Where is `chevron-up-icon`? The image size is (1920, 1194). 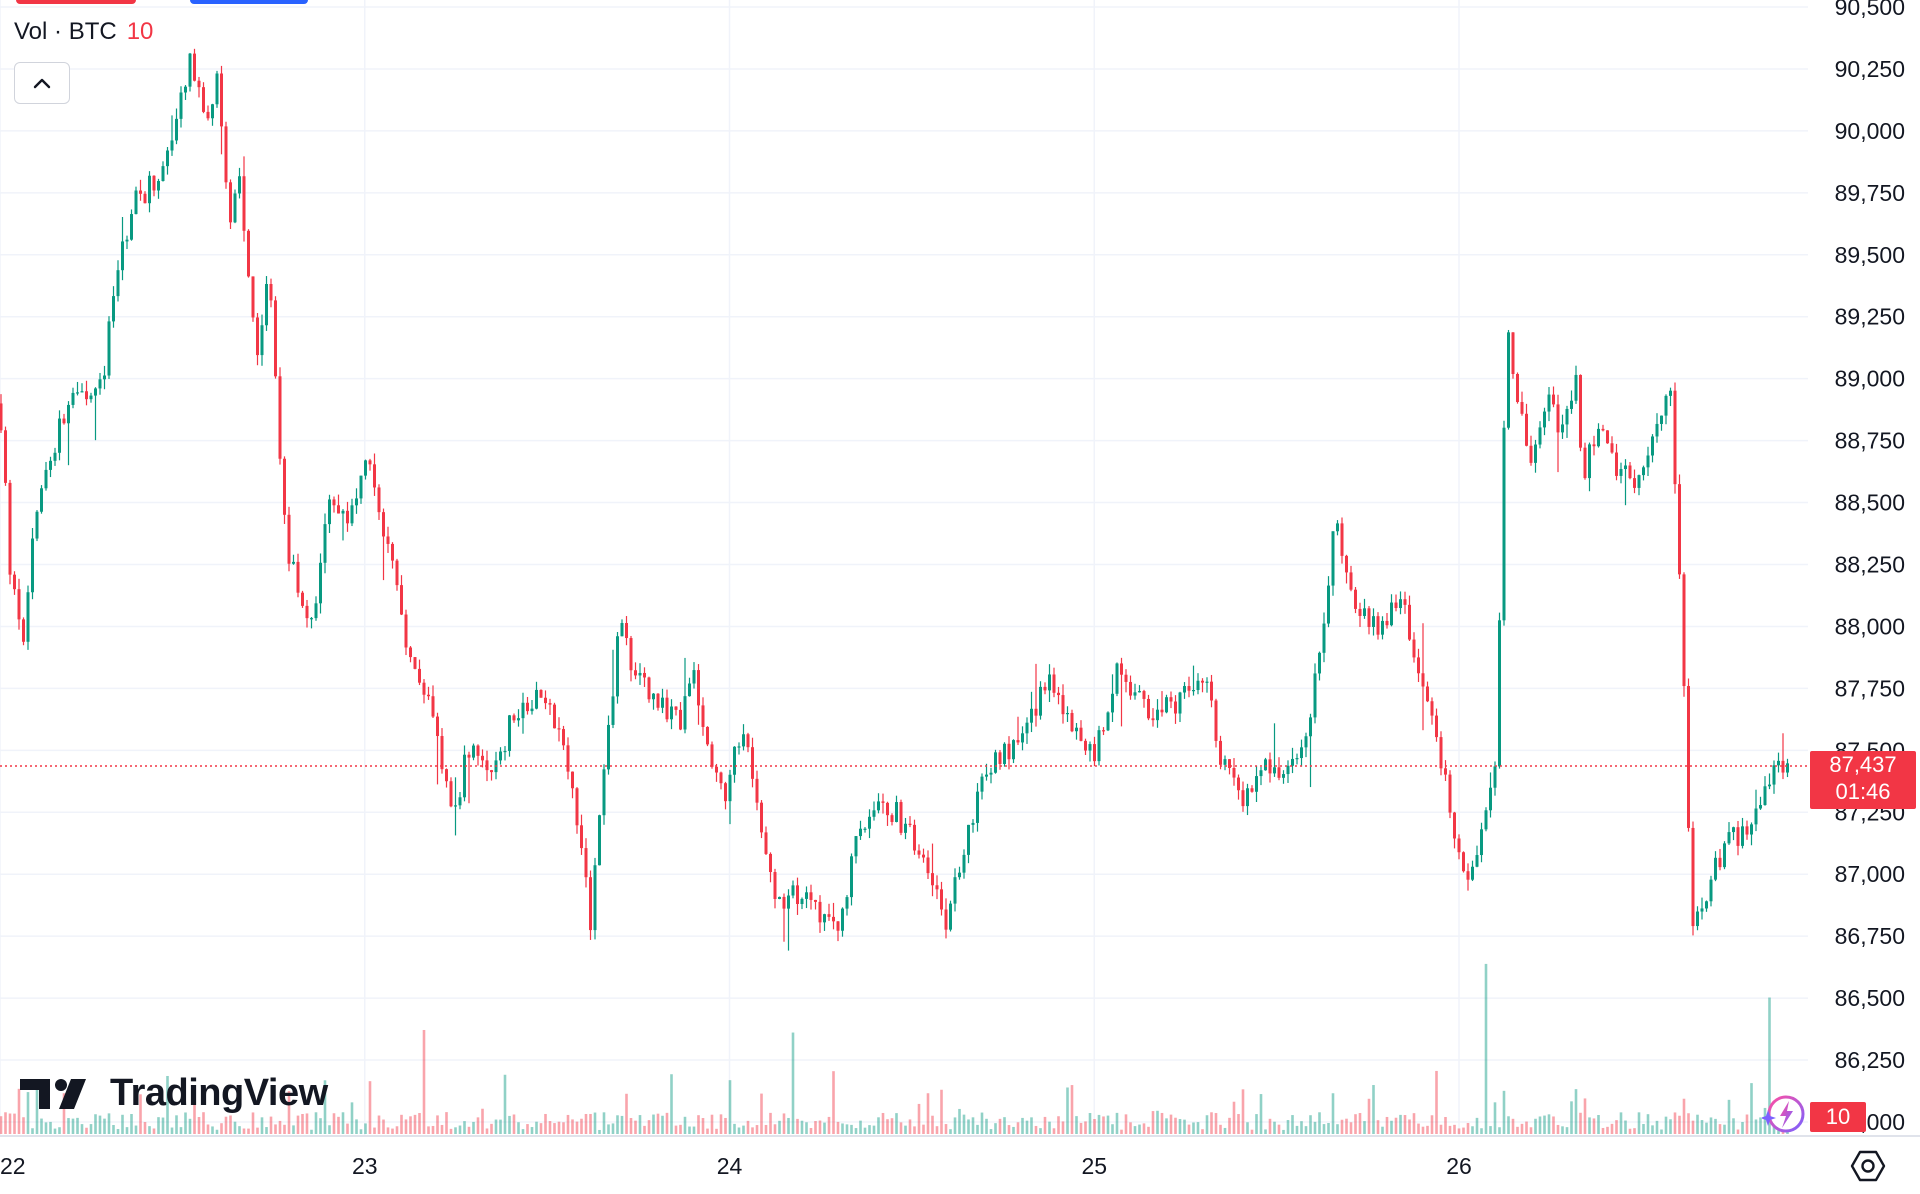
chevron-up-icon is located at coordinates (42, 83).